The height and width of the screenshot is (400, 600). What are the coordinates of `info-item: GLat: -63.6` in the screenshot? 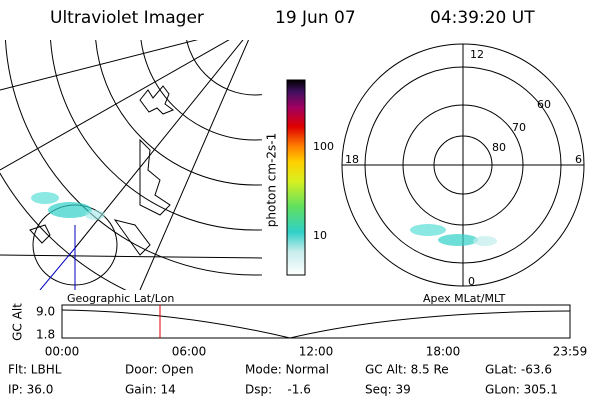 It's located at (518, 370).